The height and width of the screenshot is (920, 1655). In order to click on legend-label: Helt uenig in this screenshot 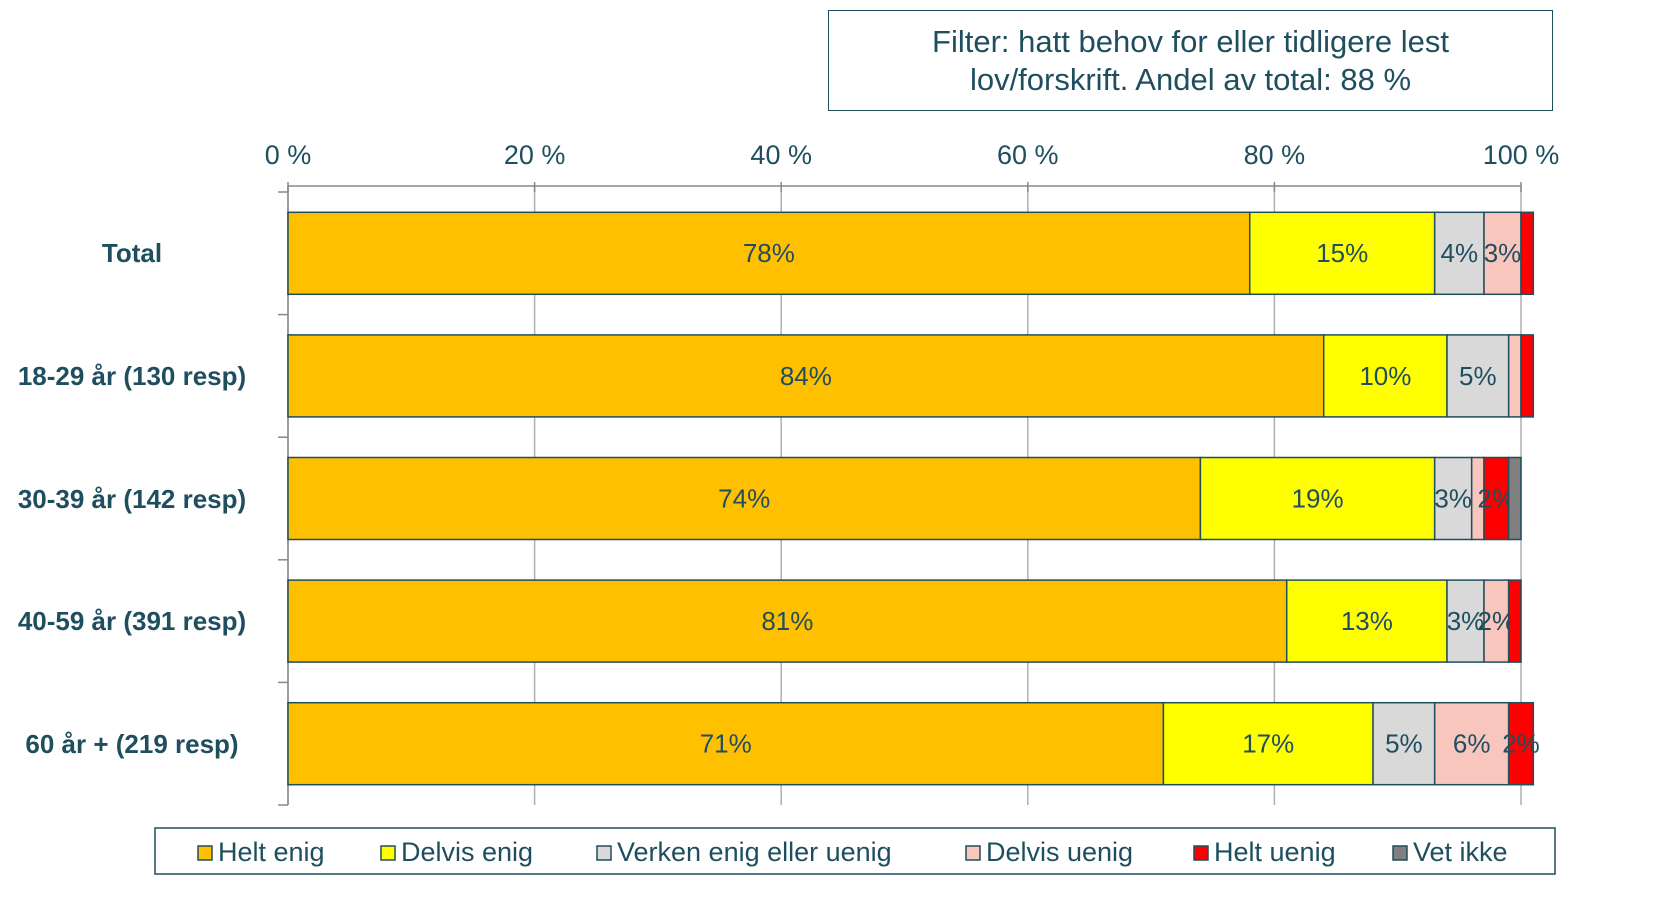, I will do `click(1275, 852)`.